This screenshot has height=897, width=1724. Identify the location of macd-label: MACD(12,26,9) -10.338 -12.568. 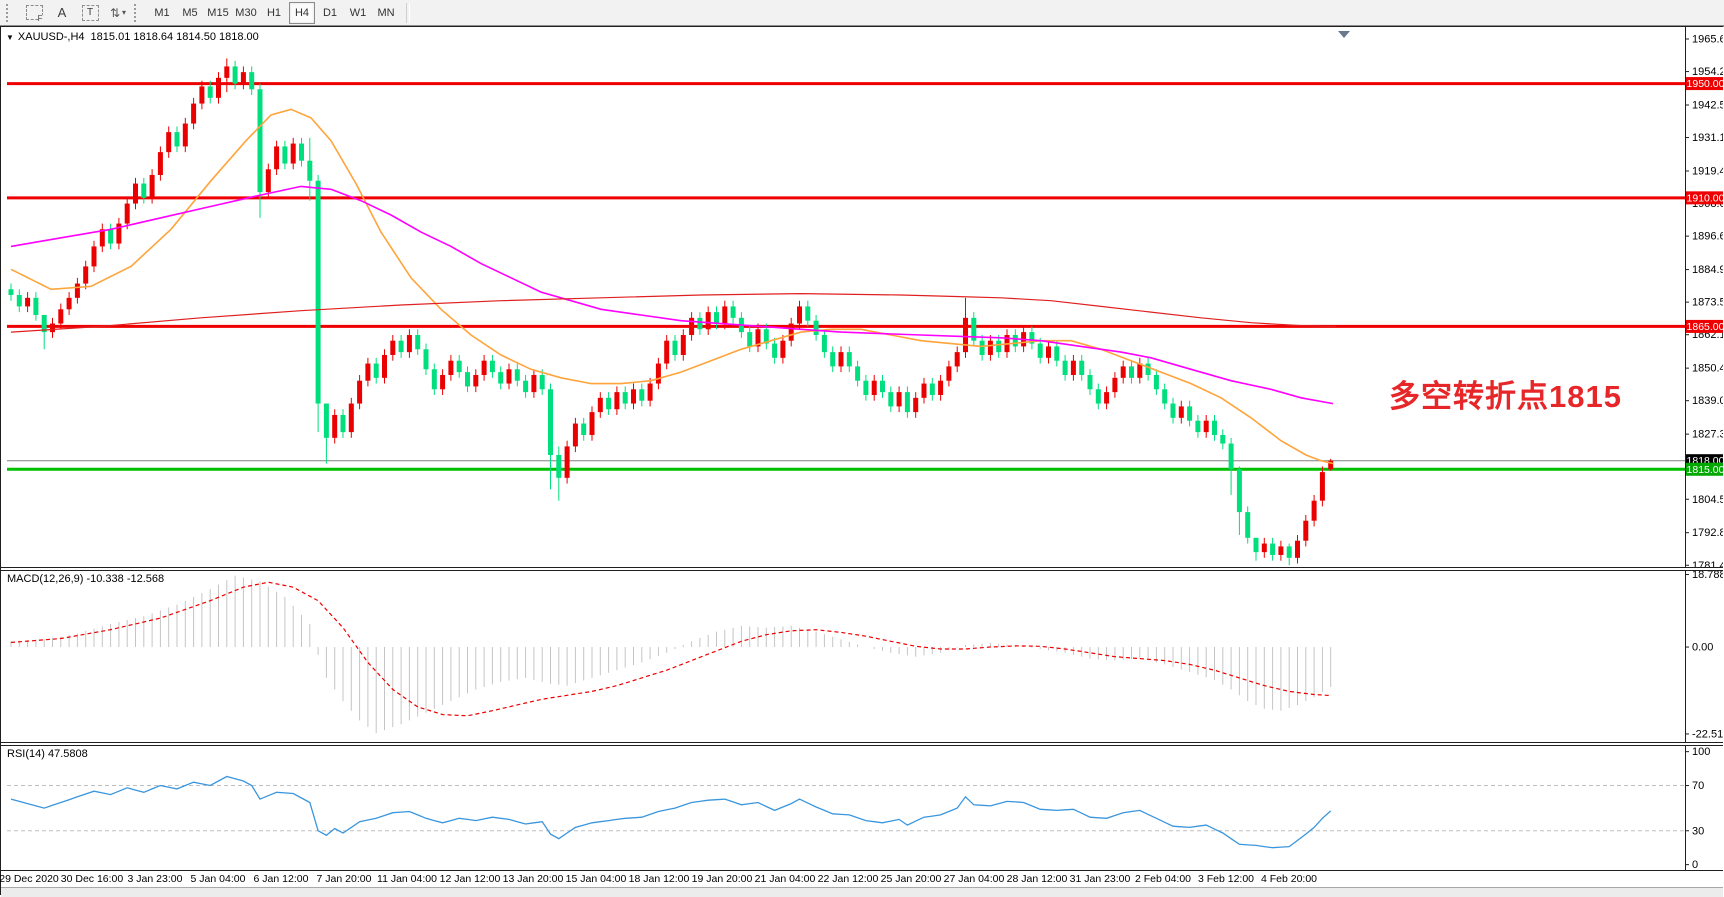
(86, 579).